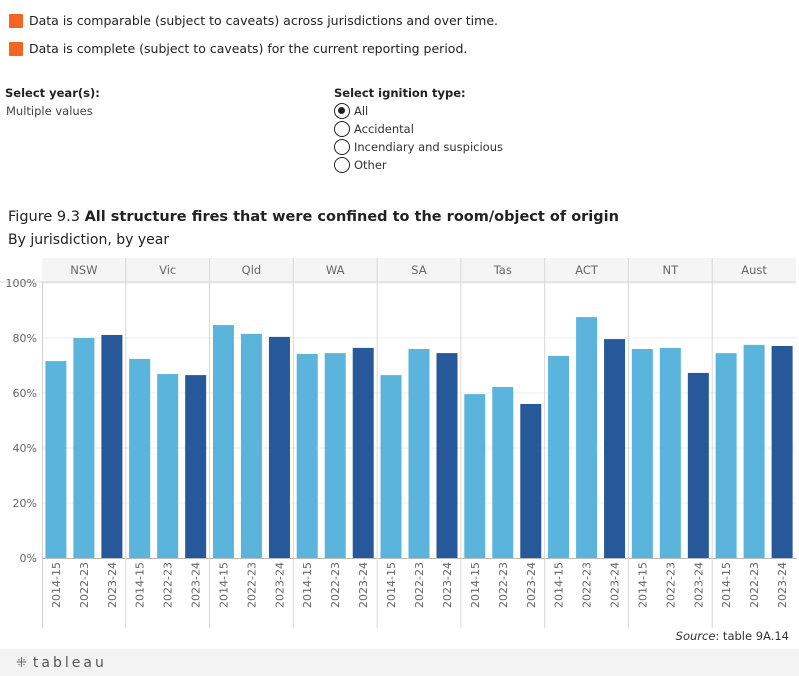 This screenshot has width=799, height=676. I want to click on tableau-plus-icon: ⁜, so click(21, 663).